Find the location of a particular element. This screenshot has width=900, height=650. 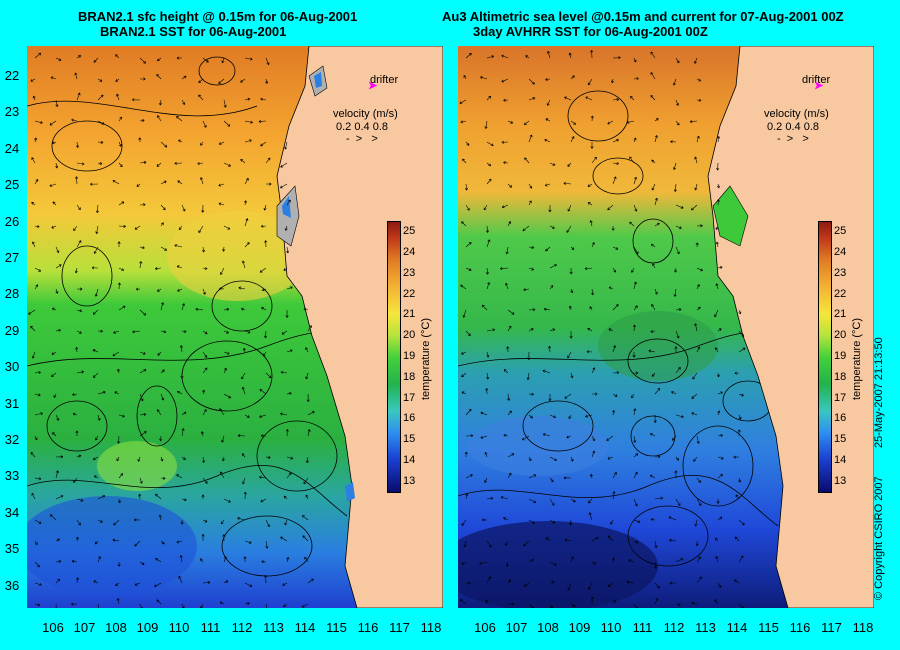

colorbar-tick-label: 17 is located at coordinates (840, 397).